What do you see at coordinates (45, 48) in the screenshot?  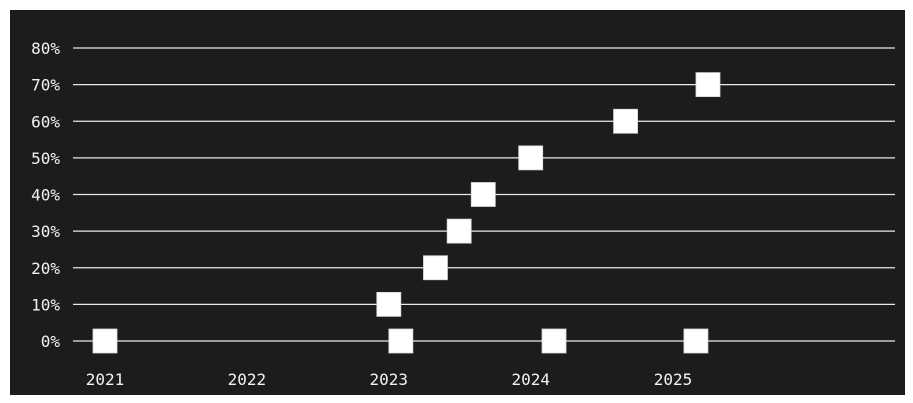 I see `y-tick-label: 80%` at bounding box center [45, 48].